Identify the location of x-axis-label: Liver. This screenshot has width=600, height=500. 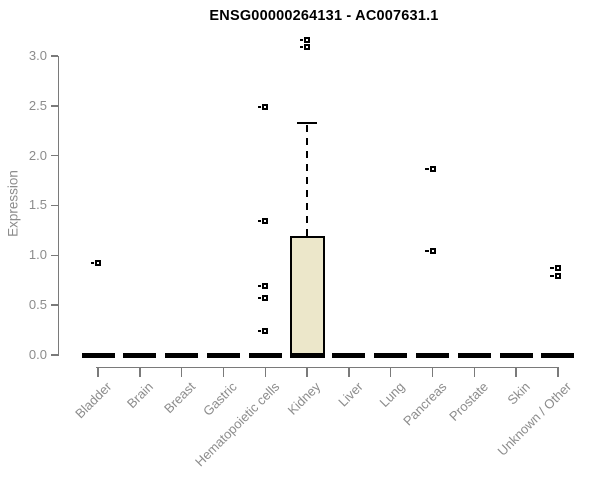
(350, 394).